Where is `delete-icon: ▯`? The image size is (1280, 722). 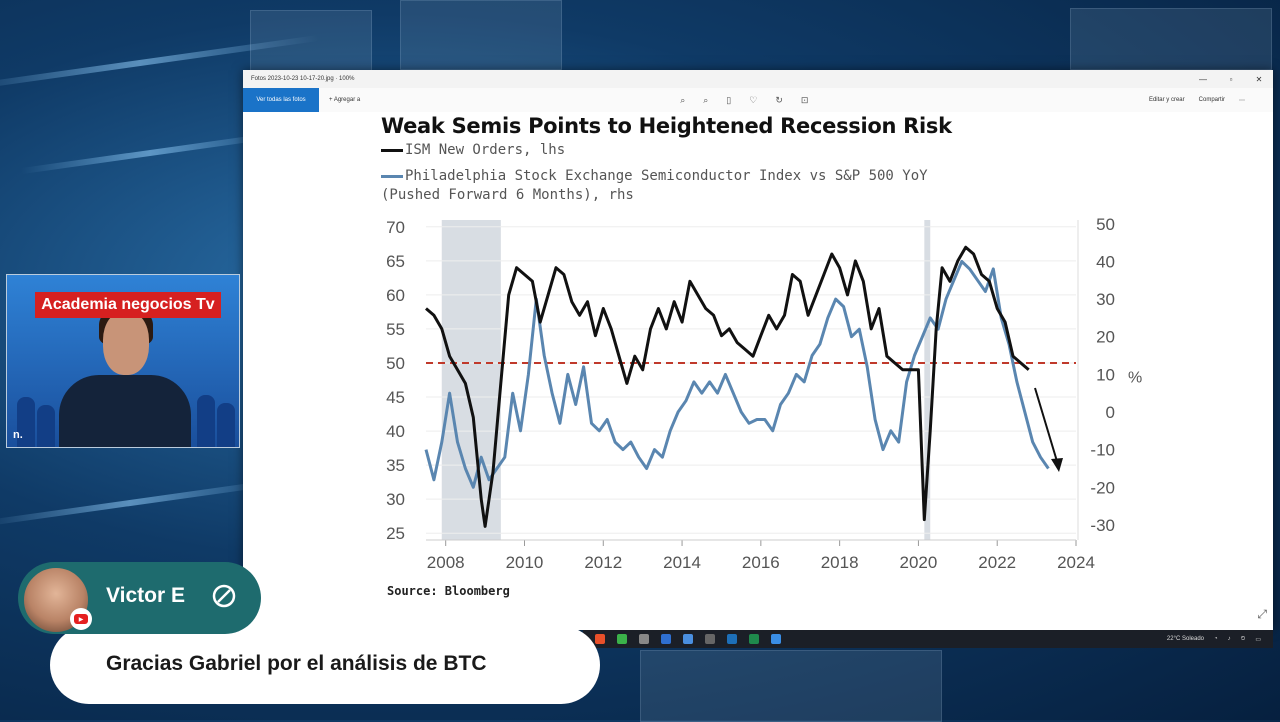 delete-icon: ▯ is located at coordinates (729, 99).